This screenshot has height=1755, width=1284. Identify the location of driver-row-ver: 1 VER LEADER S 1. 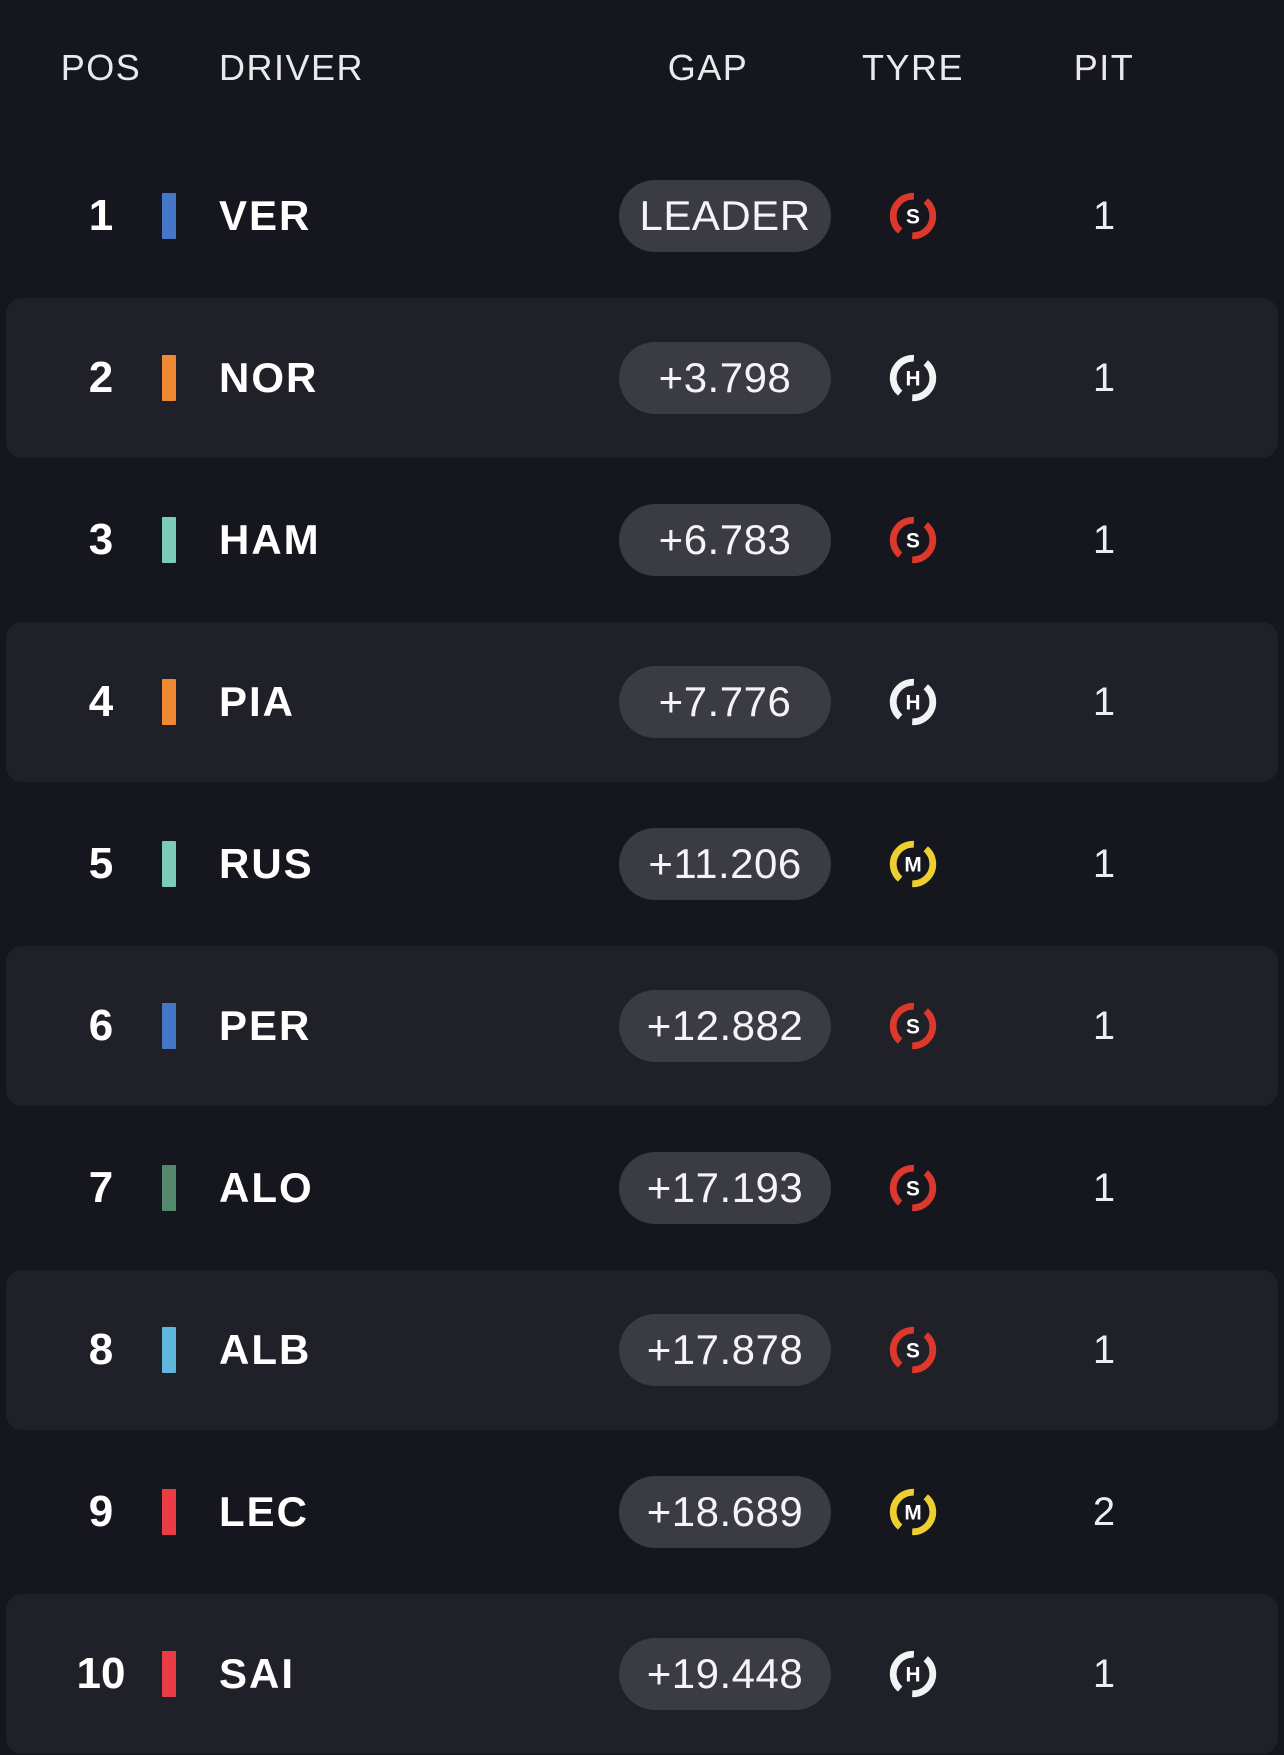
(642, 216).